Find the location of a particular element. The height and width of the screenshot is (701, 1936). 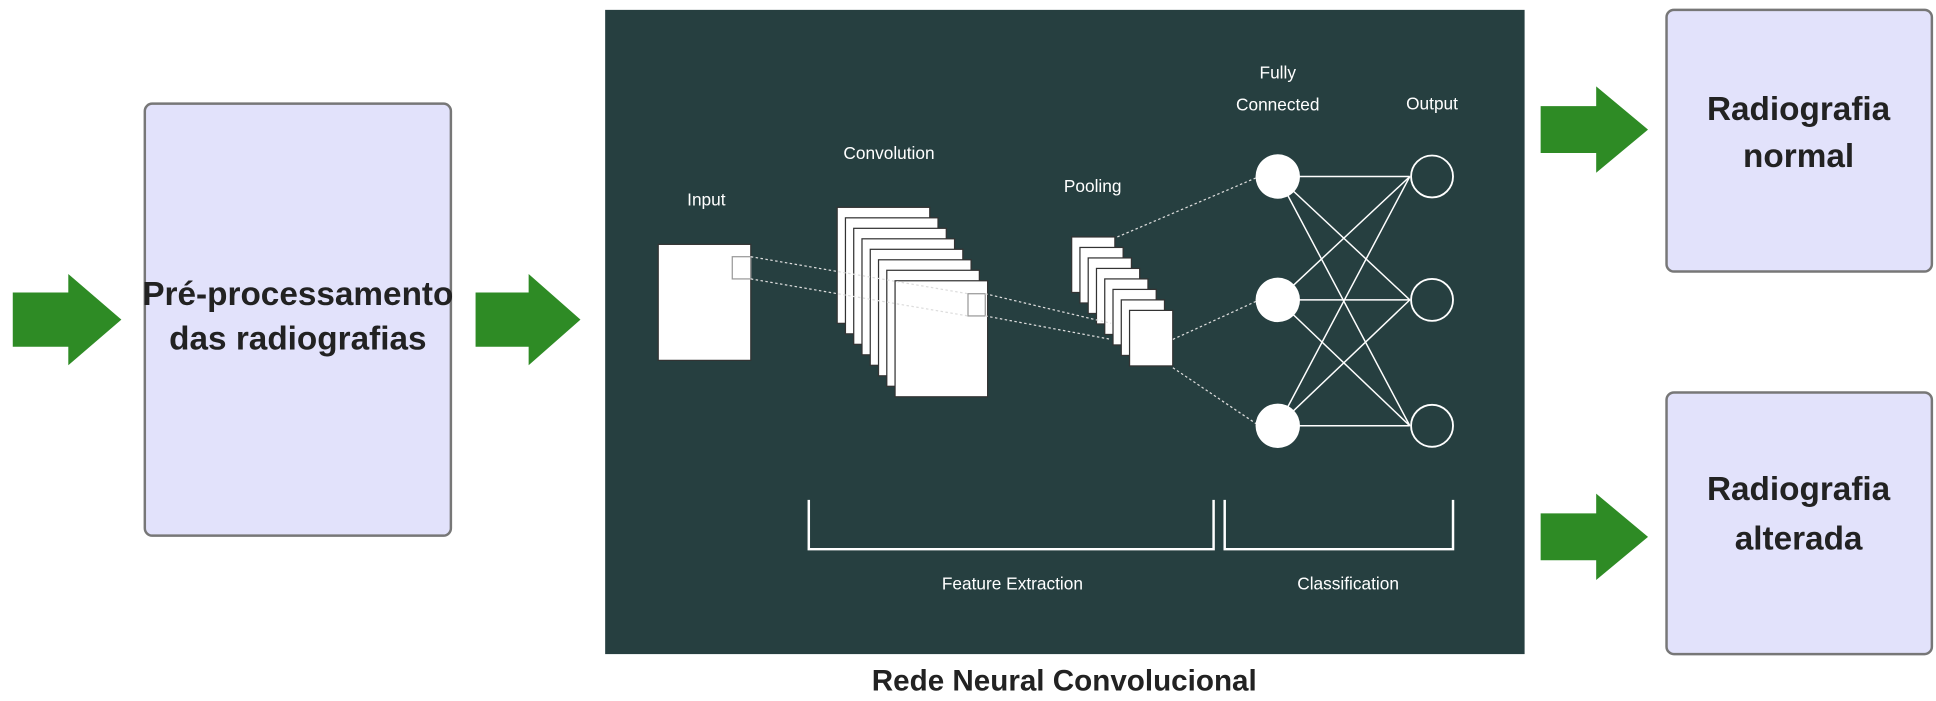

input-map is located at coordinates (704, 302).